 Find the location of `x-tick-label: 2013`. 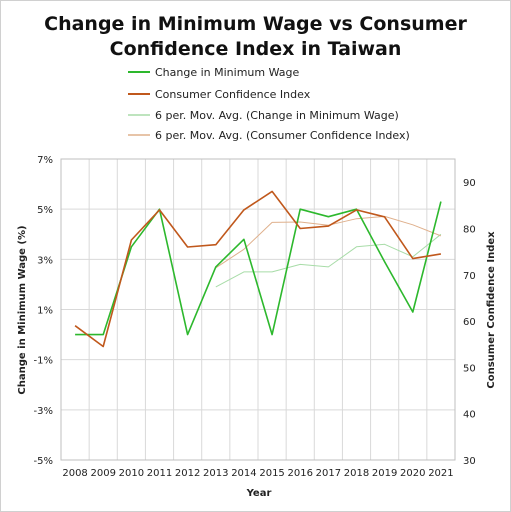

x-tick-label: 2013 is located at coordinates (215, 473).